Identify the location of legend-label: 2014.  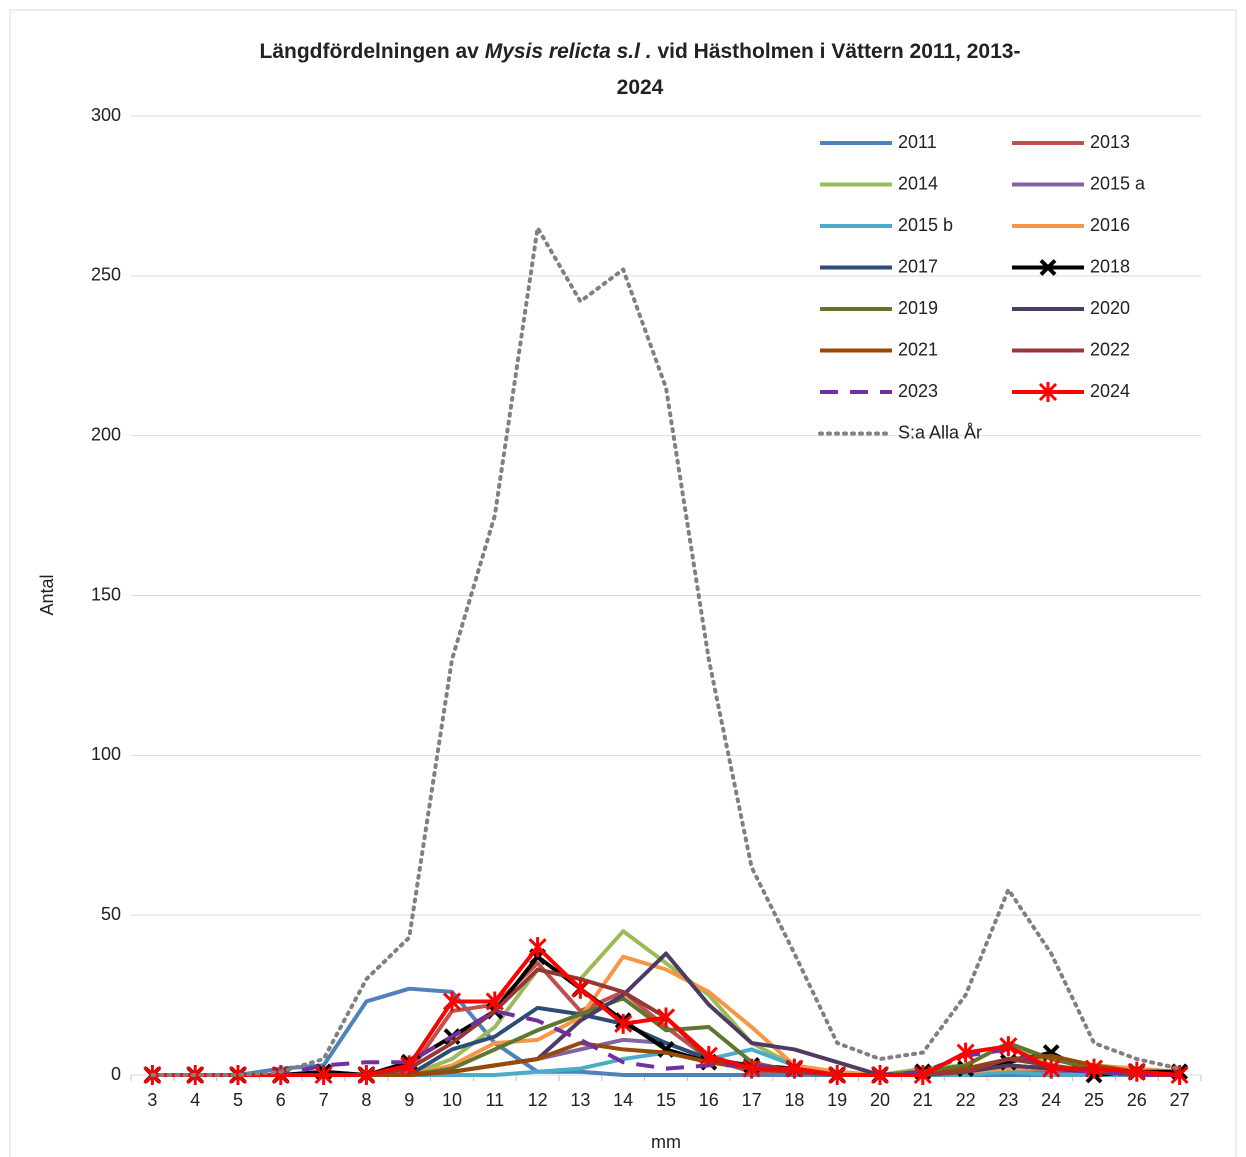
(918, 183).